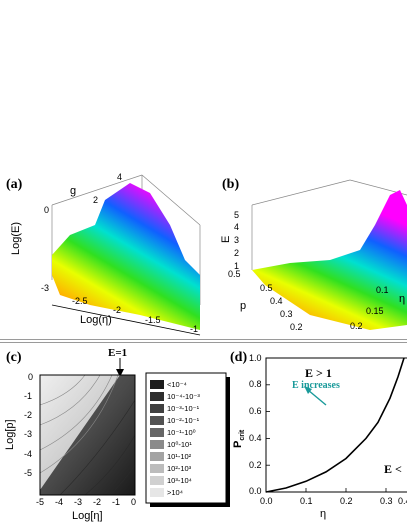 This screenshot has width=407, height=527. I want to click on panel-a-surface, so click(126, 256).